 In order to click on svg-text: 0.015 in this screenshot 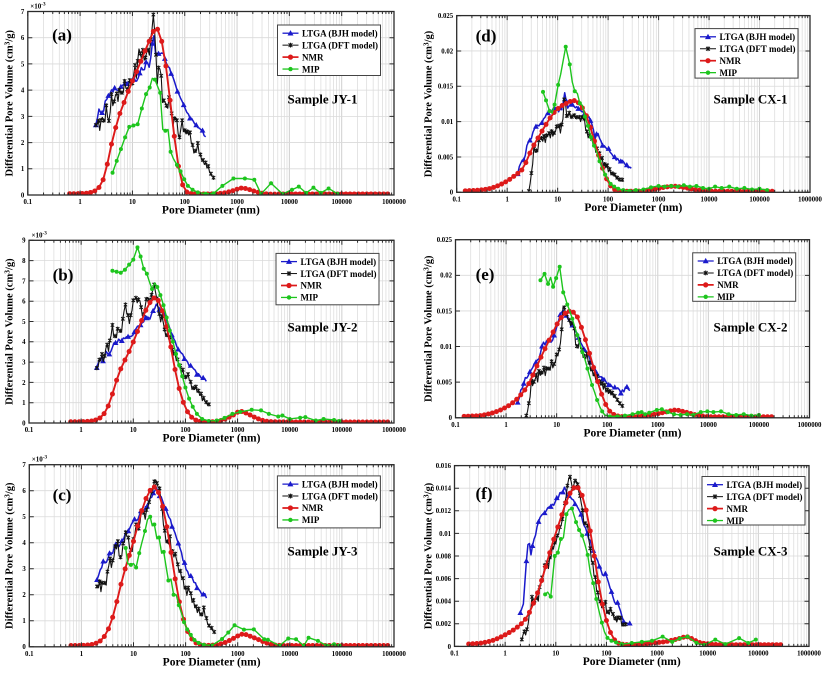, I will do `click(445, 311)`.